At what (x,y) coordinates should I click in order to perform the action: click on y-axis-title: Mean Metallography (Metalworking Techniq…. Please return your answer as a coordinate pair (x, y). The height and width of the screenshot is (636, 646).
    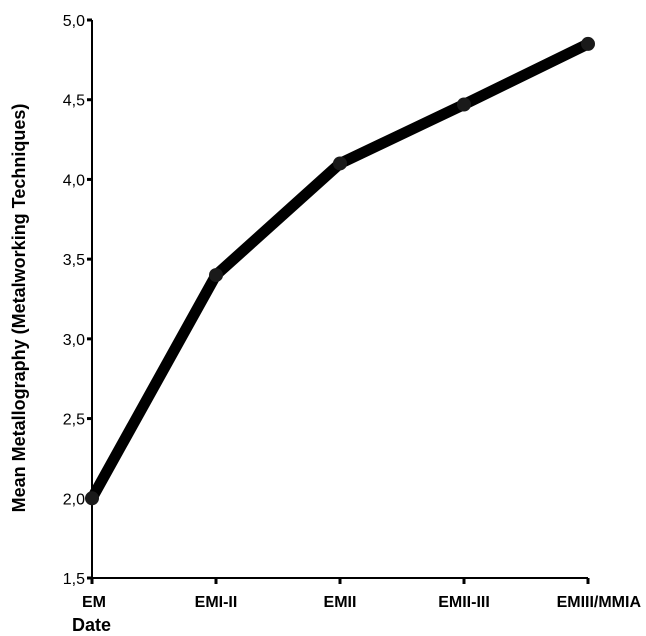
    Looking at the image, I should click on (19, 308).